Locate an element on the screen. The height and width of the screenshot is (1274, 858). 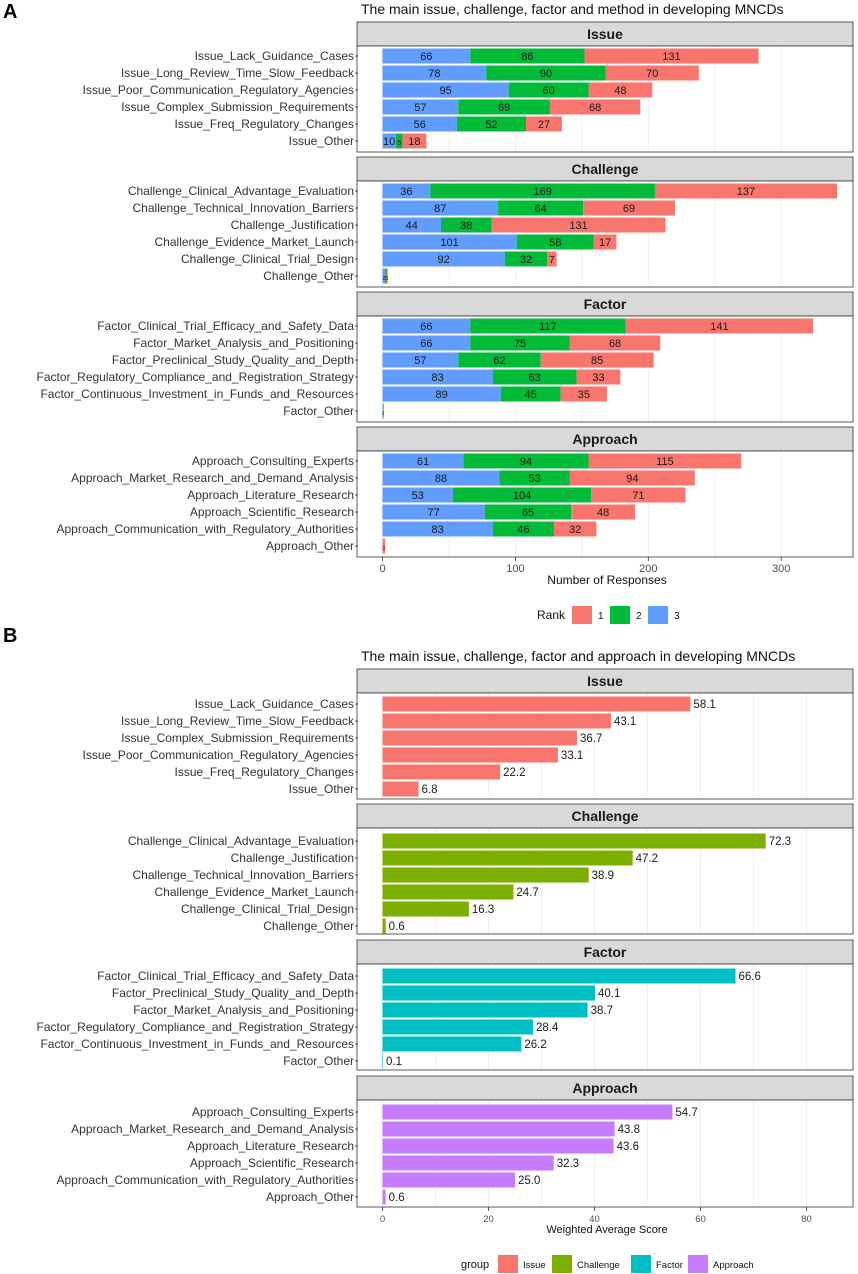
category-label: Issue_Freq_Regulatory_Changes is located at coordinates (264, 772).